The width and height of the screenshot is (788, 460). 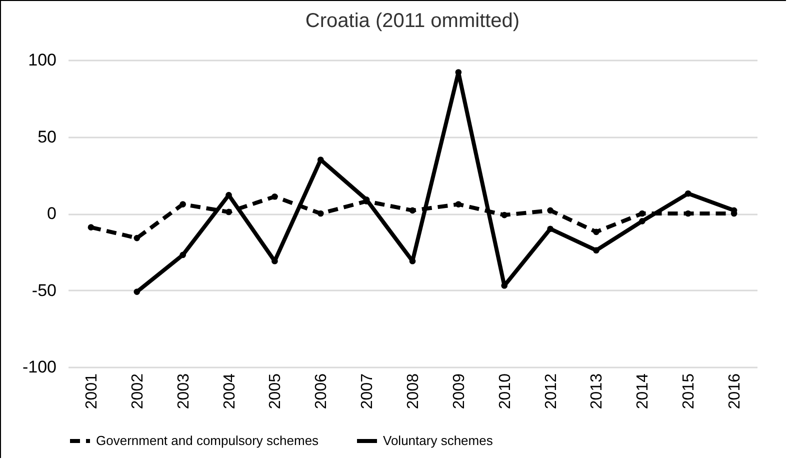 I want to click on x-tick-label: 2007, so click(x=367, y=391).